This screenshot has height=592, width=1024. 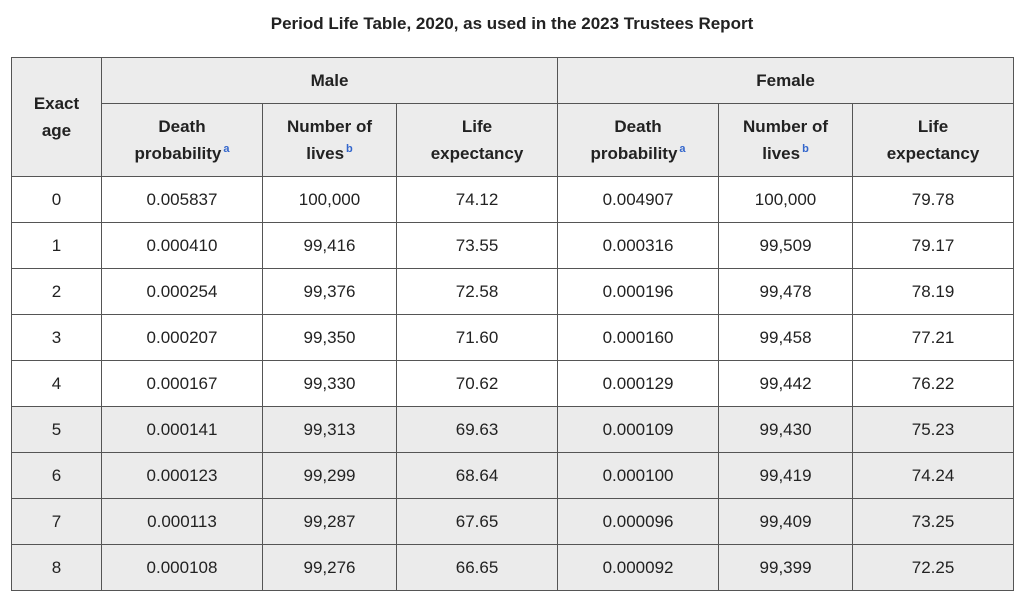 I want to click on header-male: Male, so click(x=329, y=80).